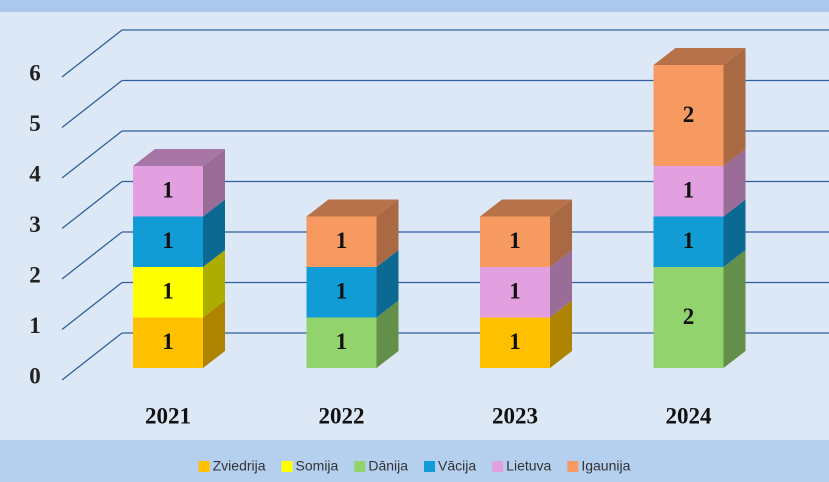 The height and width of the screenshot is (482, 829). I want to click on x-tick-label: 2024, so click(689, 415).